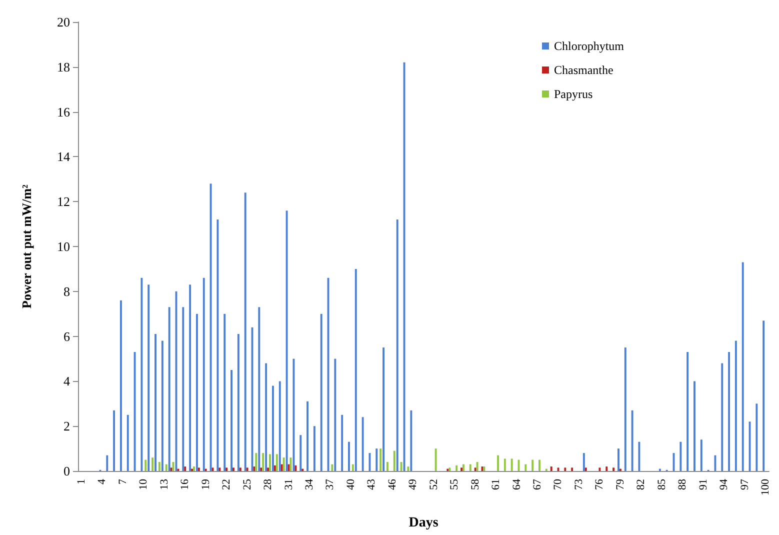 The height and width of the screenshot is (535, 779). What do you see at coordinates (26, 246) in the screenshot?
I see `y-axis-title: Power out put mW/m²` at bounding box center [26, 246].